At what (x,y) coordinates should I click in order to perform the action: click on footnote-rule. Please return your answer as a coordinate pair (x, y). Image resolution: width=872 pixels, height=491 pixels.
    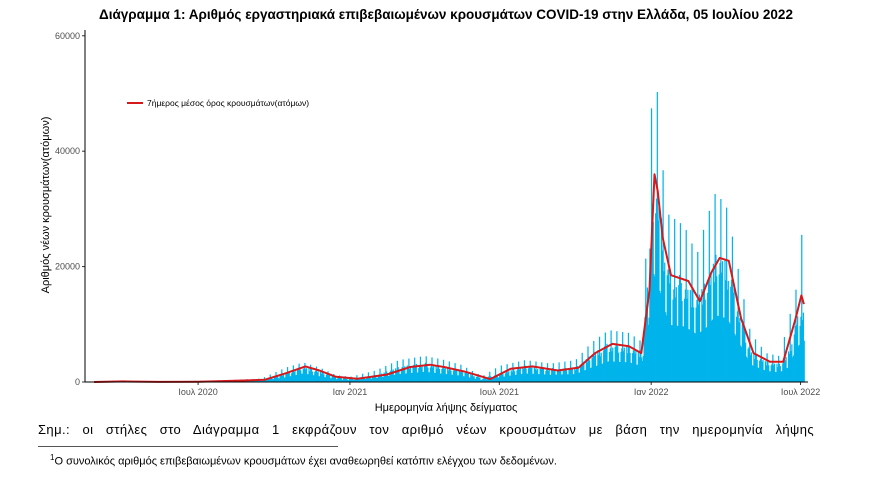
    Looking at the image, I should click on (188, 446).